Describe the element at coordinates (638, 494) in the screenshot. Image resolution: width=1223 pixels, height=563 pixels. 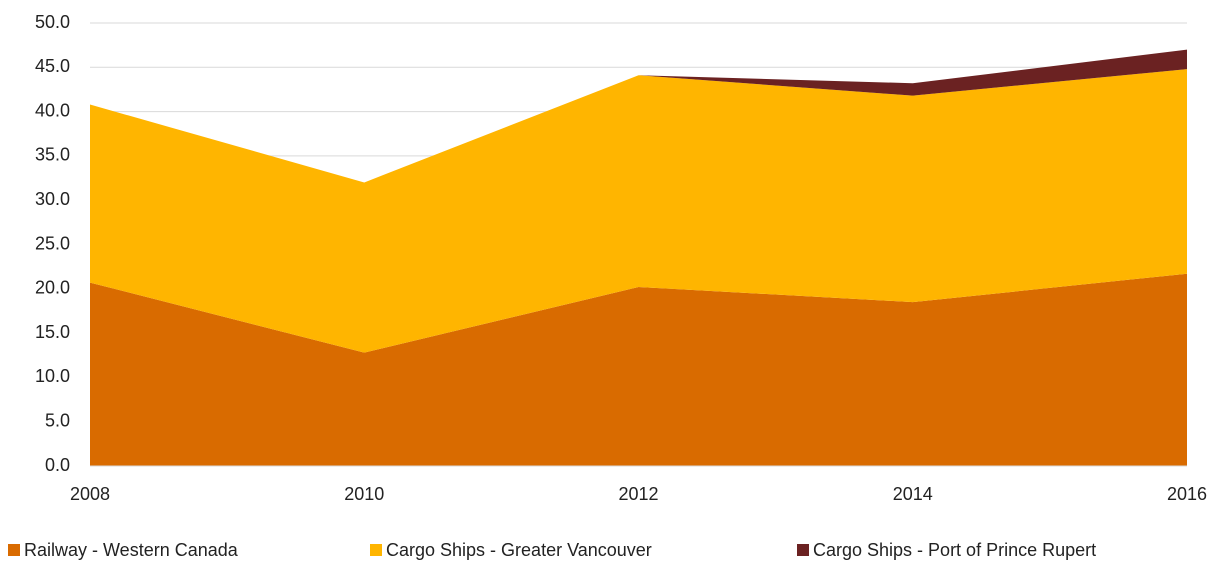
I see `x-tick-label: 2012` at that location.